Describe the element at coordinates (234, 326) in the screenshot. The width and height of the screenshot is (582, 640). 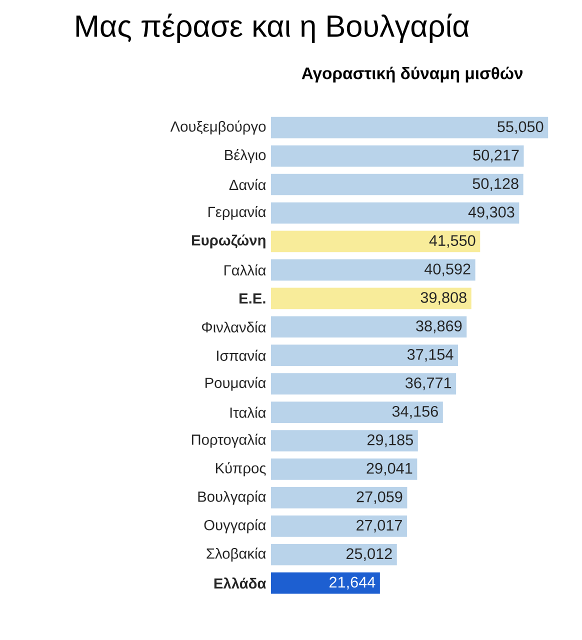
I see `y-tick-label: Φινλανδία` at that location.